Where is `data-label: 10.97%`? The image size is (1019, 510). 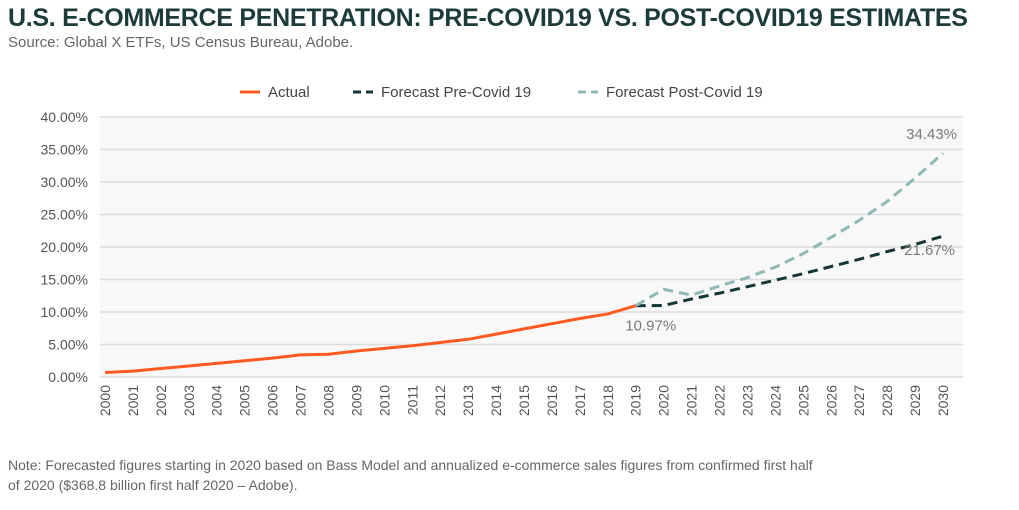 data-label: 10.97% is located at coordinates (650, 326).